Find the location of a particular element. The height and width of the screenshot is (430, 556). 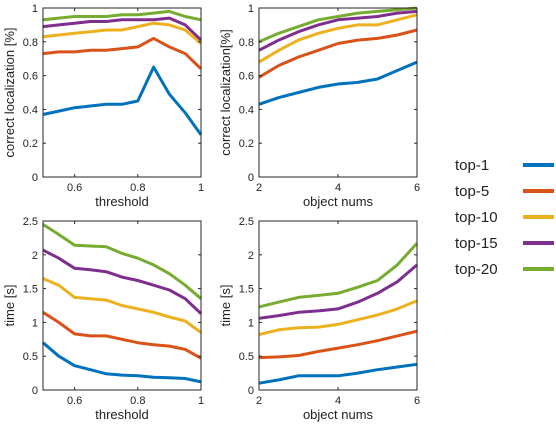

panel-4-xtick-label: 2 is located at coordinates (259, 401).